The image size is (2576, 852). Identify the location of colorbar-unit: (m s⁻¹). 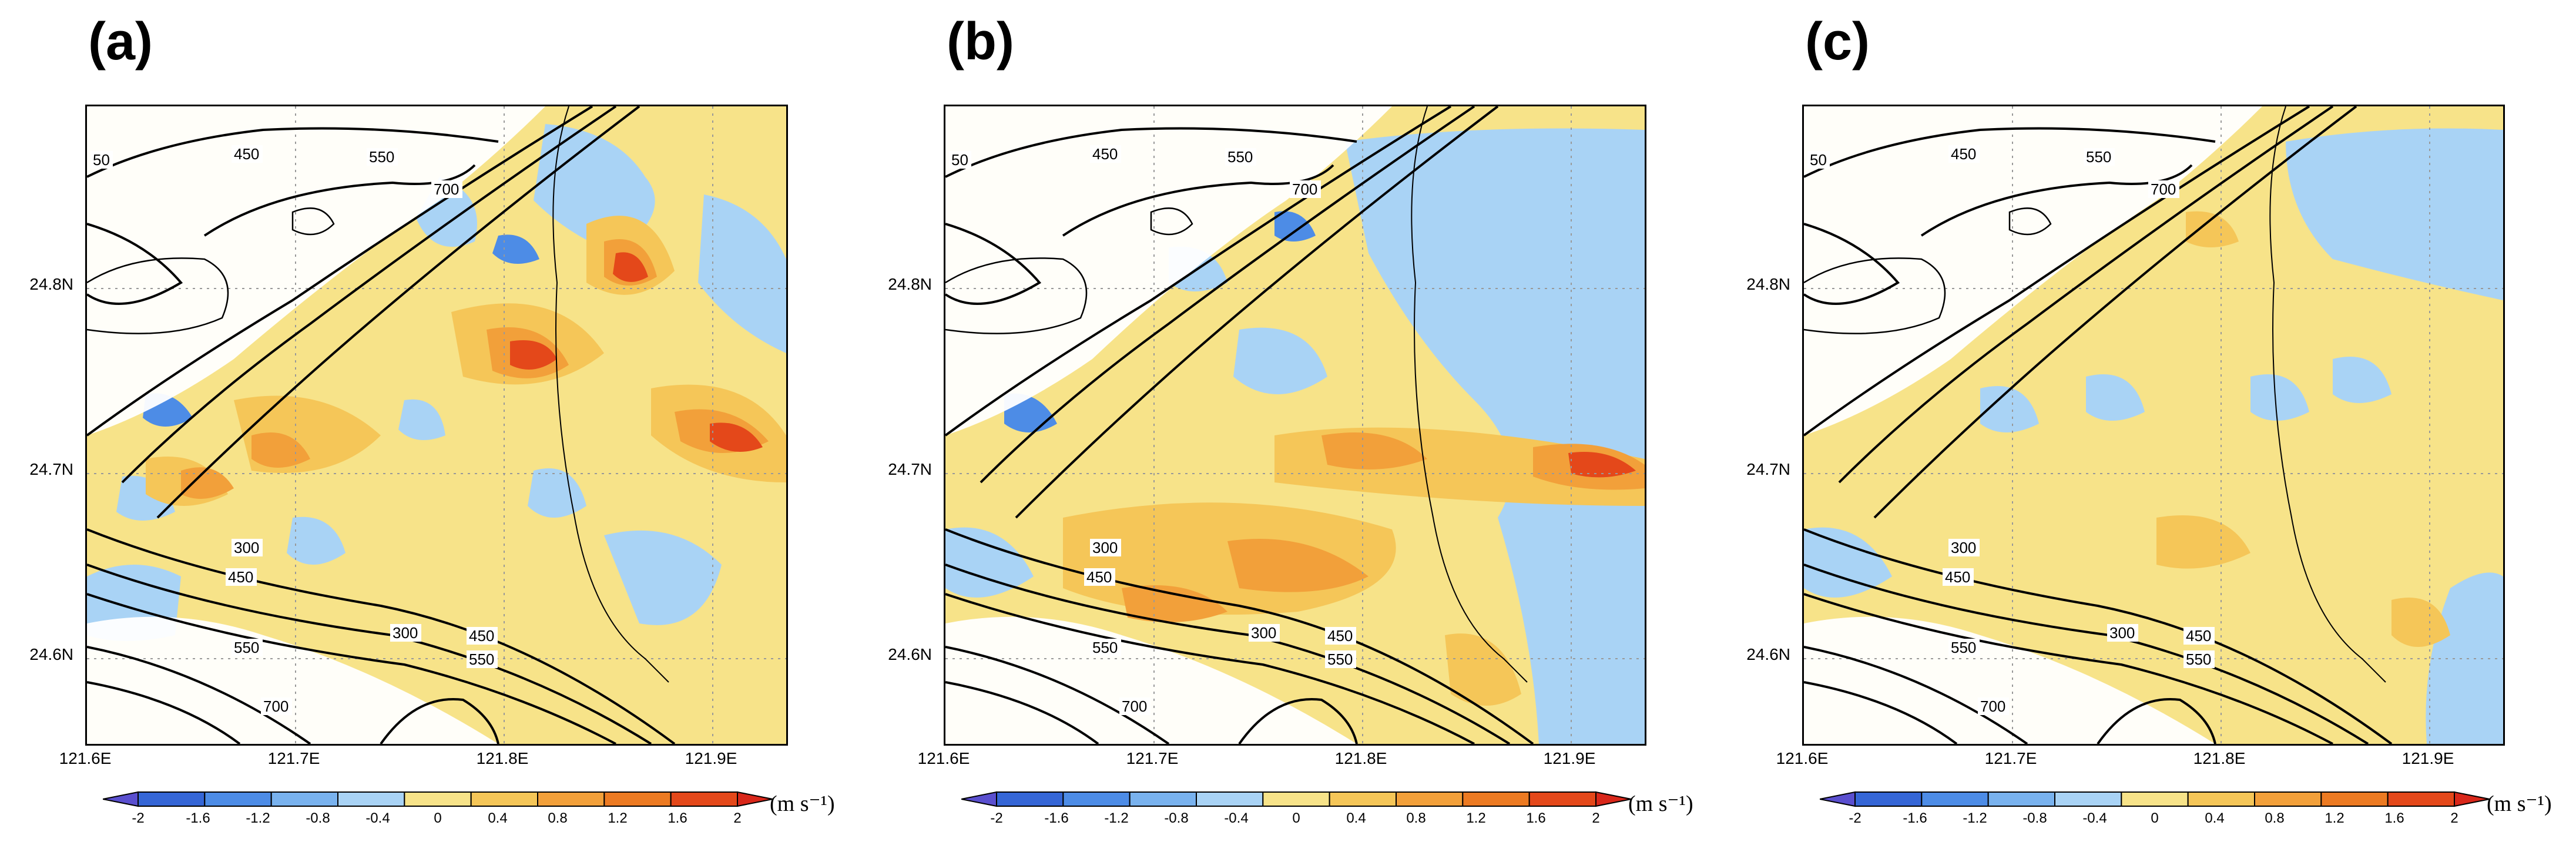
(1660, 803).